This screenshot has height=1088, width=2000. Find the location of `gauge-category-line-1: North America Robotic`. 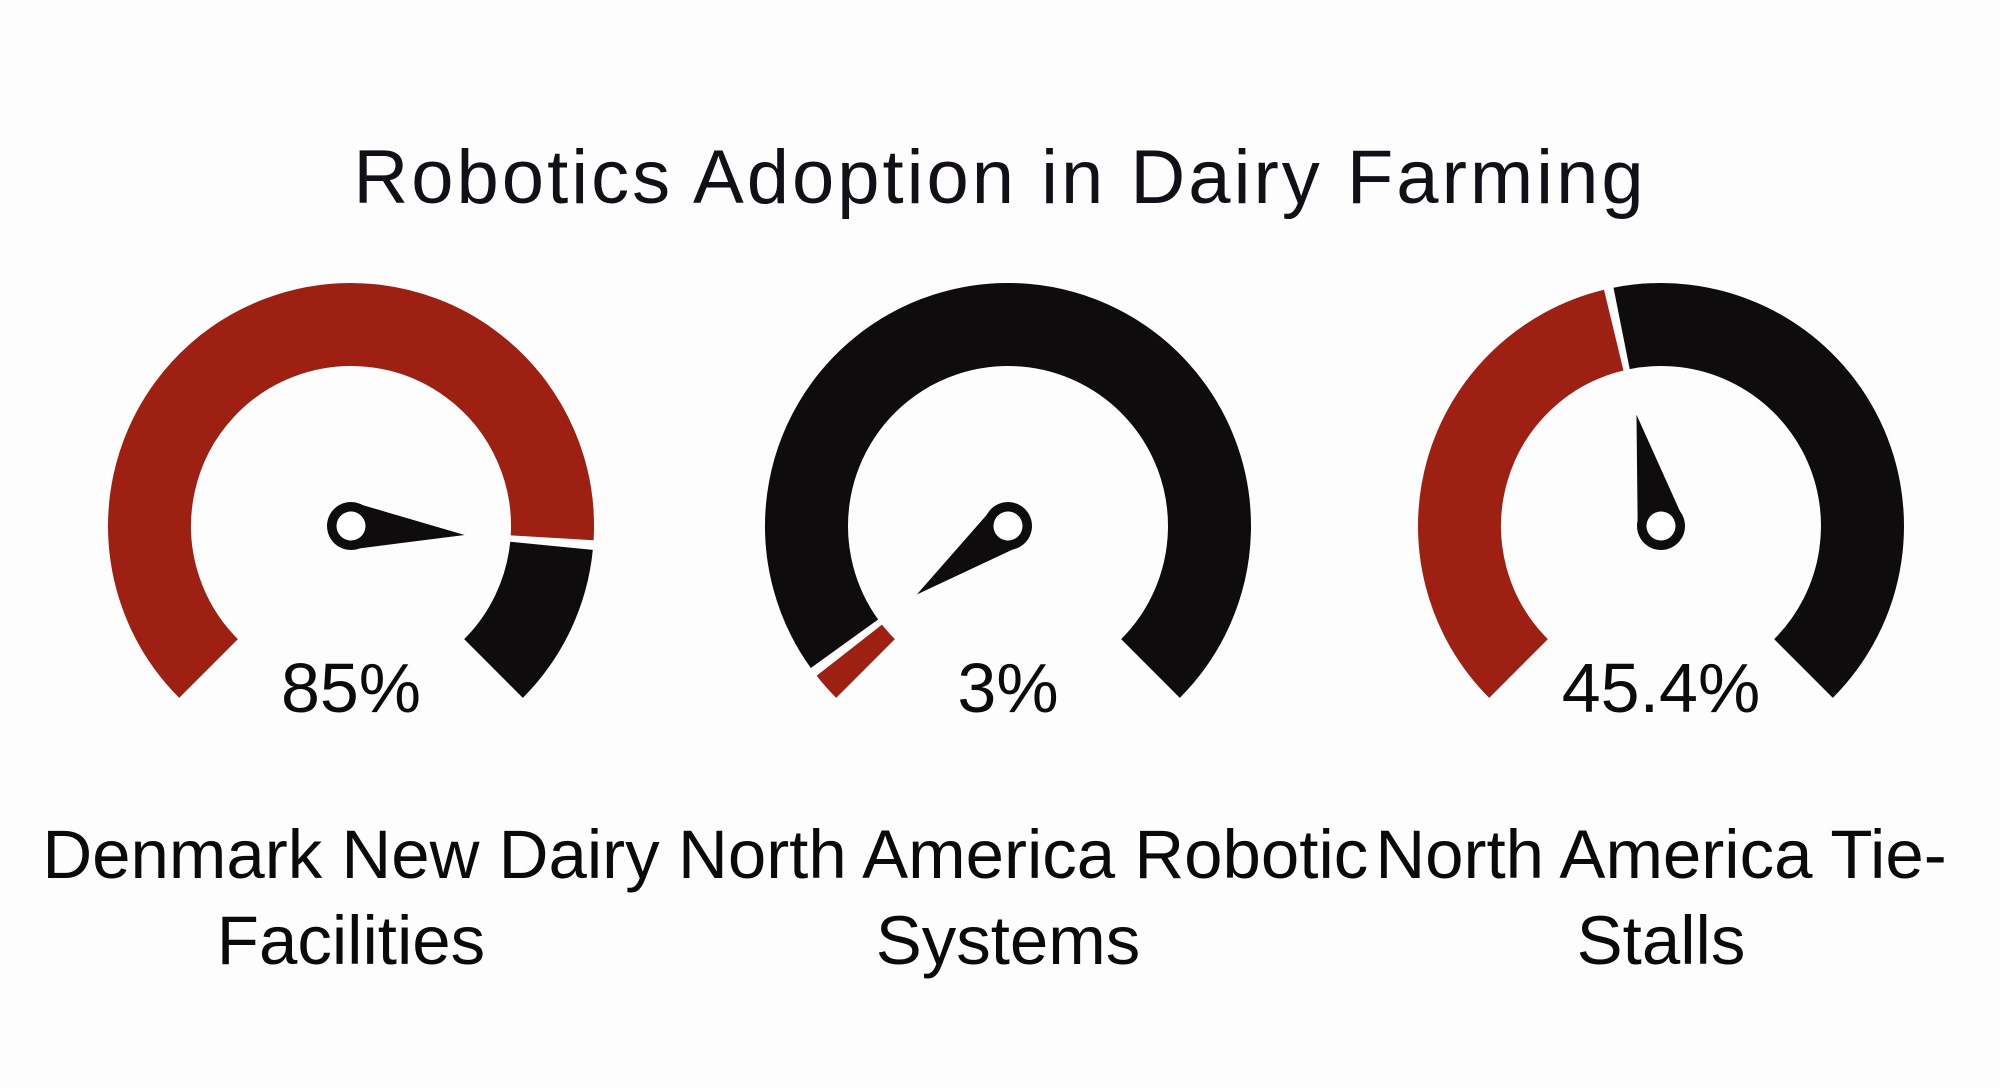

gauge-category-line-1: North America Robotic is located at coordinates (1023, 854).